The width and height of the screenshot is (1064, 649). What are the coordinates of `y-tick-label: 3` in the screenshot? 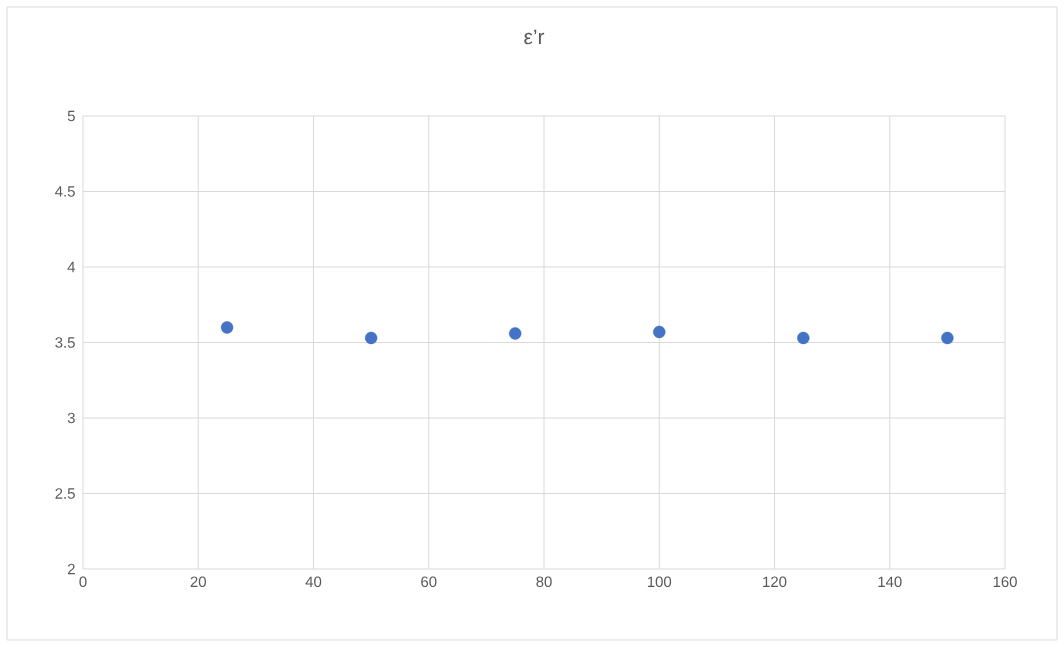 It's located at (71, 418).